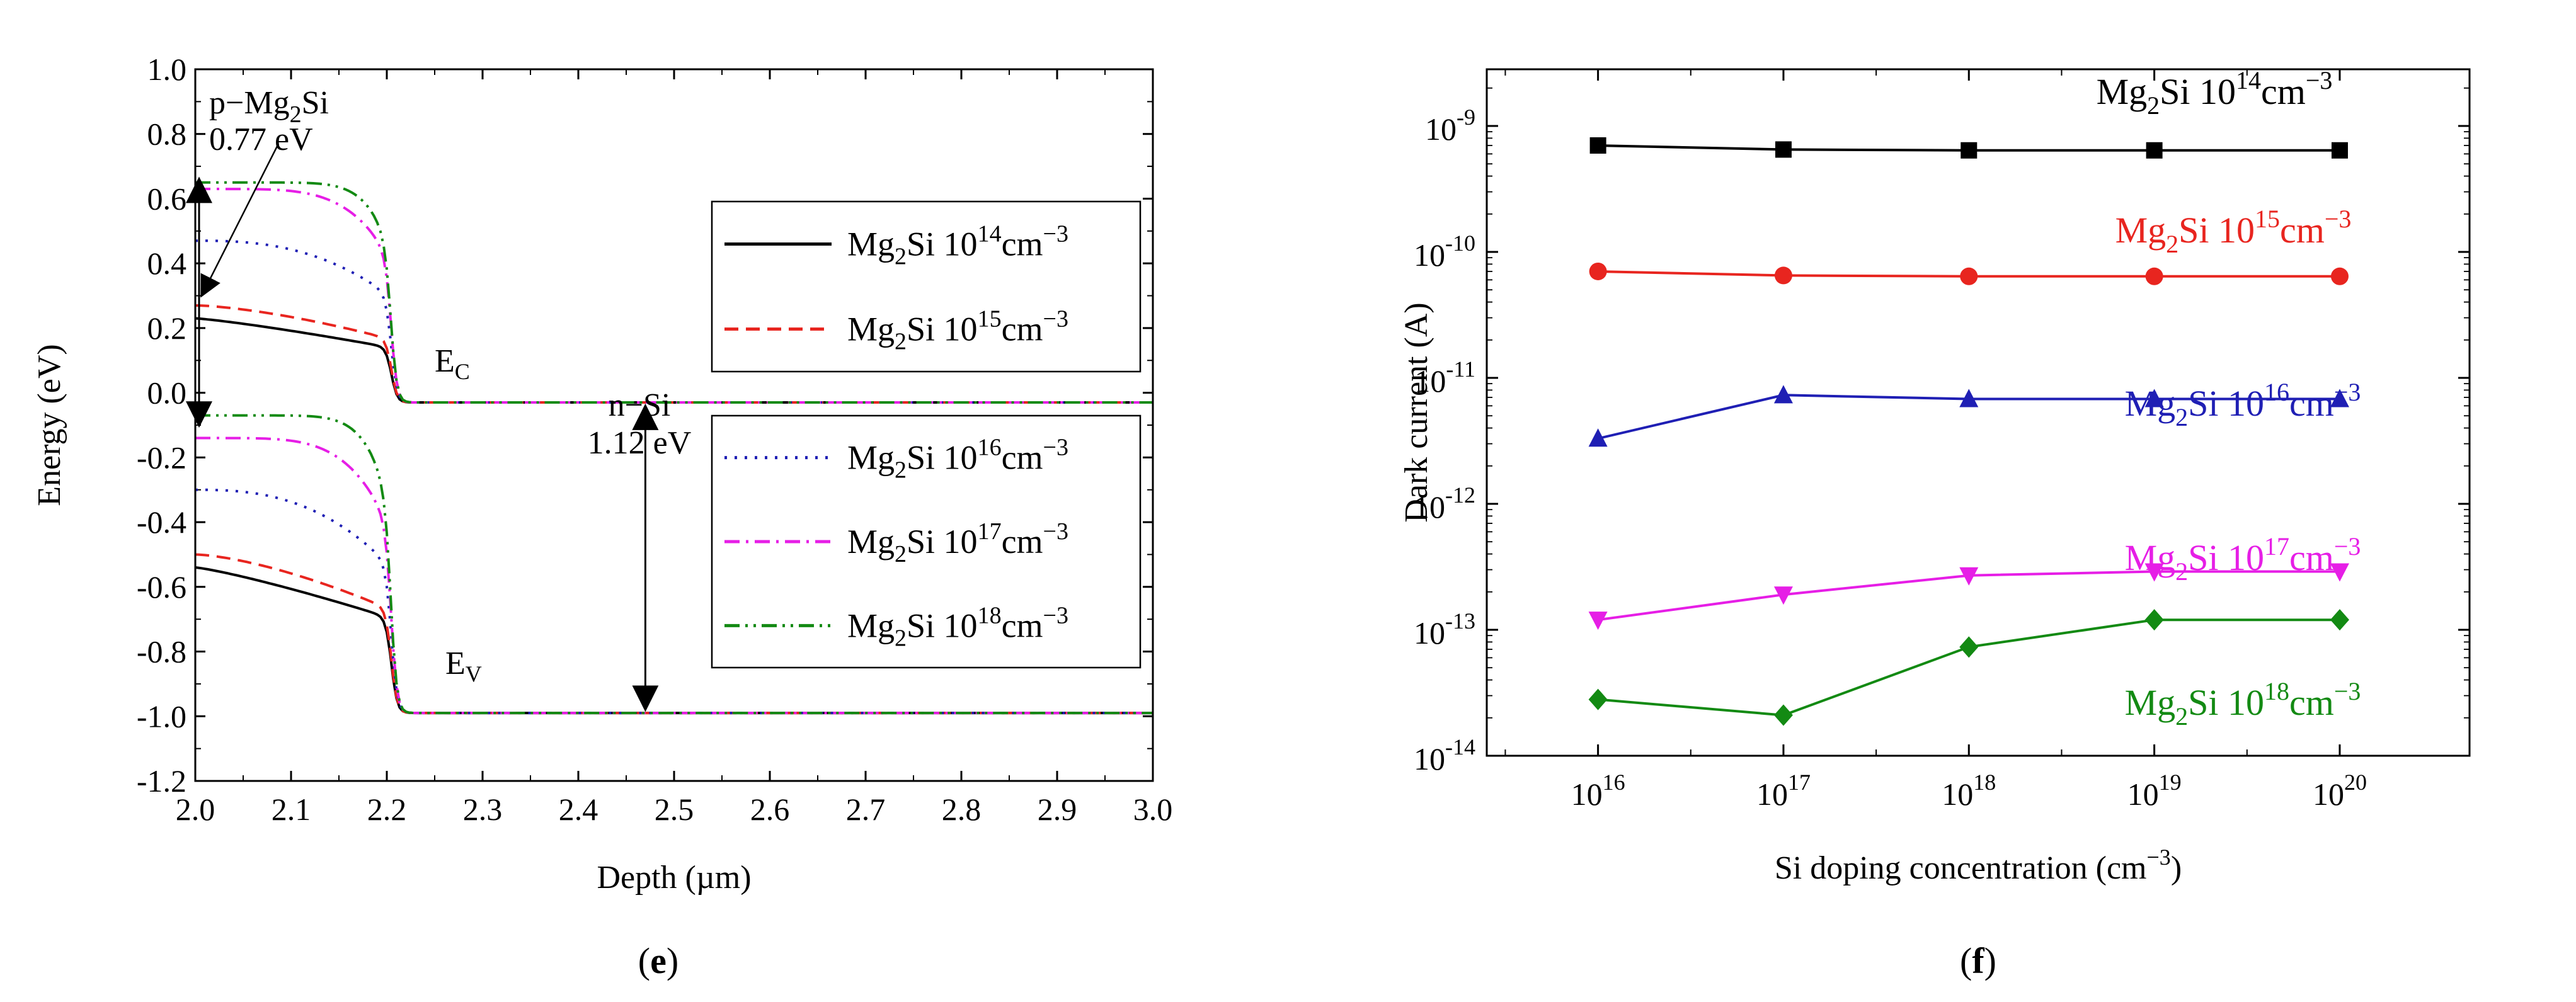  Describe the element at coordinates (1978, 960) in the screenshot. I see `f-panel-letter: f` at that location.